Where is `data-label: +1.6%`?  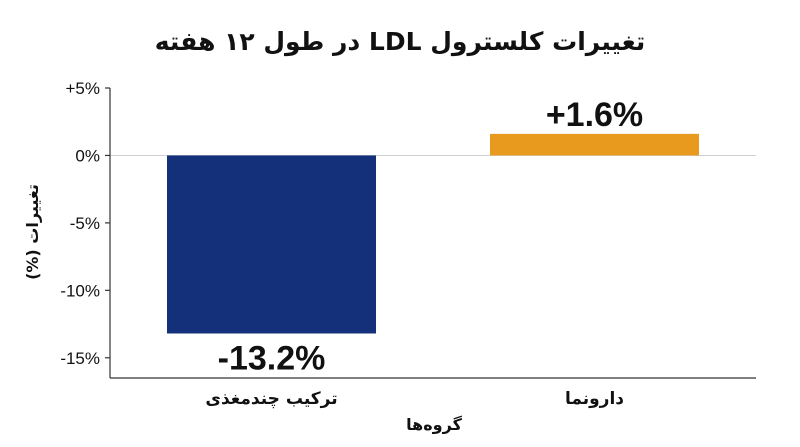
data-label: +1.6% is located at coordinates (594, 115).